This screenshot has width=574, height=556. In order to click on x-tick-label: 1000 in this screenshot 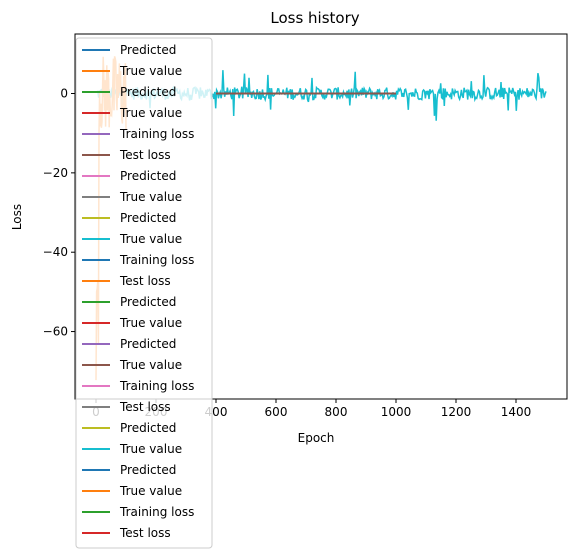, I will do `click(396, 412)`.